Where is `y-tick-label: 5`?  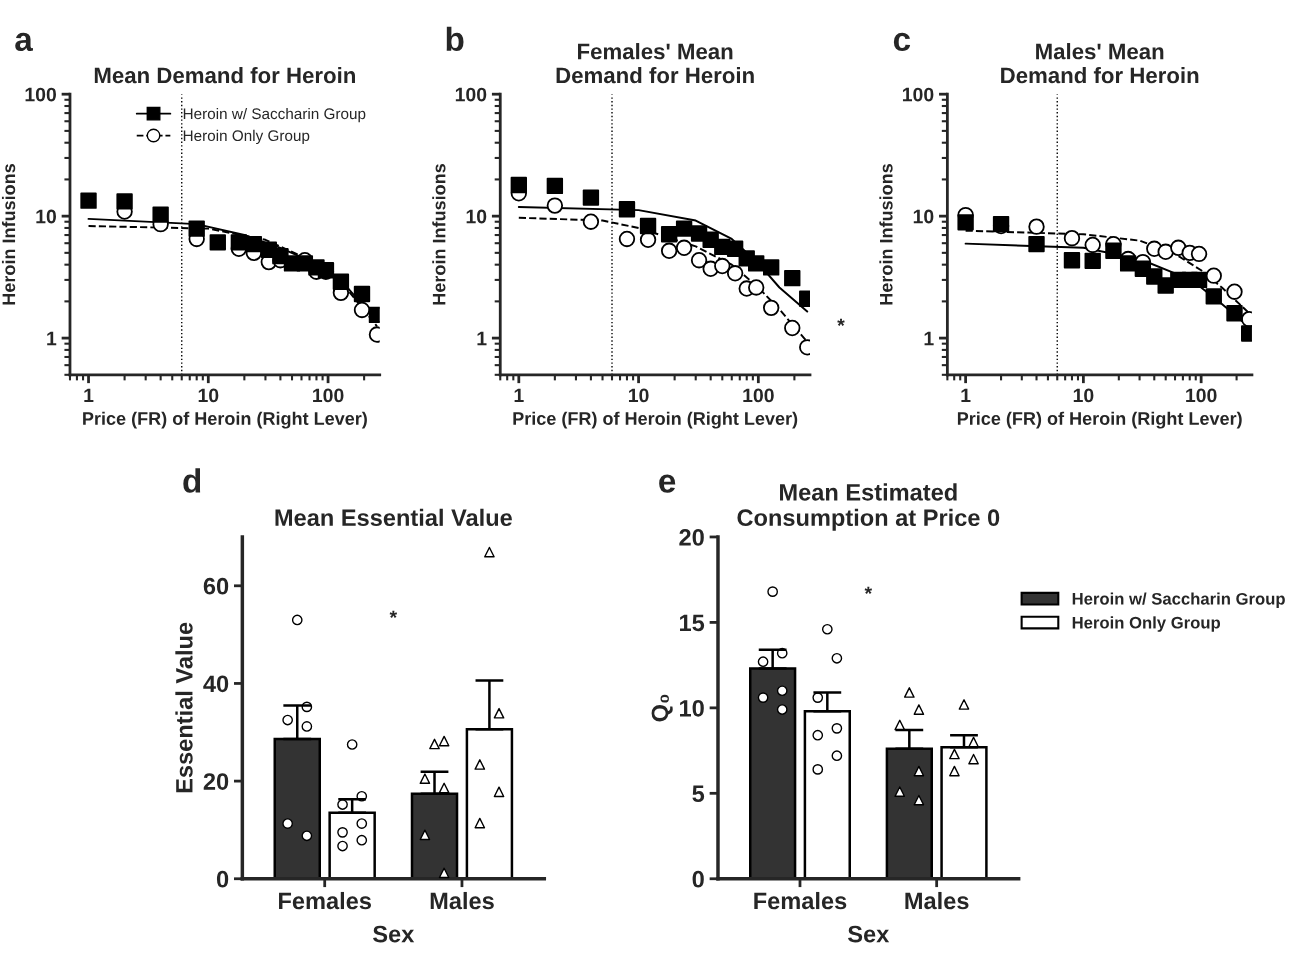 y-tick-label: 5 is located at coordinates (698, 794).